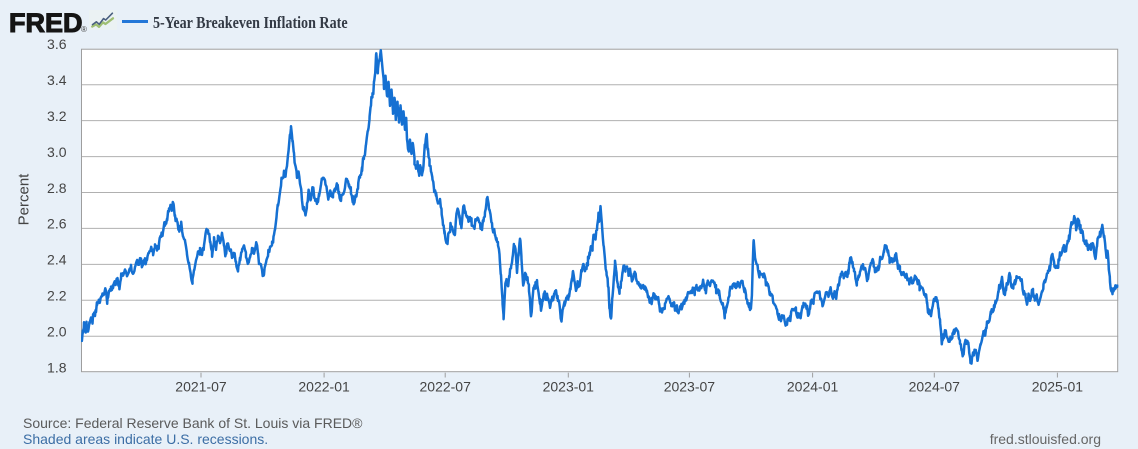  I want to click on svg-text: 2.4, so click(57, 260).